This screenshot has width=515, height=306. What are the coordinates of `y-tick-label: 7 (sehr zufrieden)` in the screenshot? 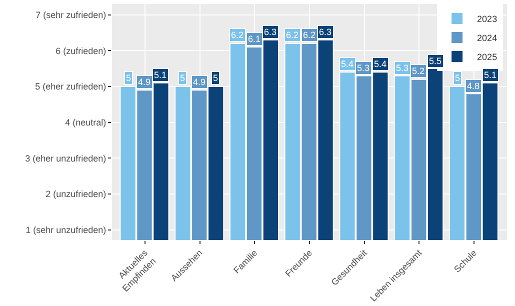 It's located at (71, 15).